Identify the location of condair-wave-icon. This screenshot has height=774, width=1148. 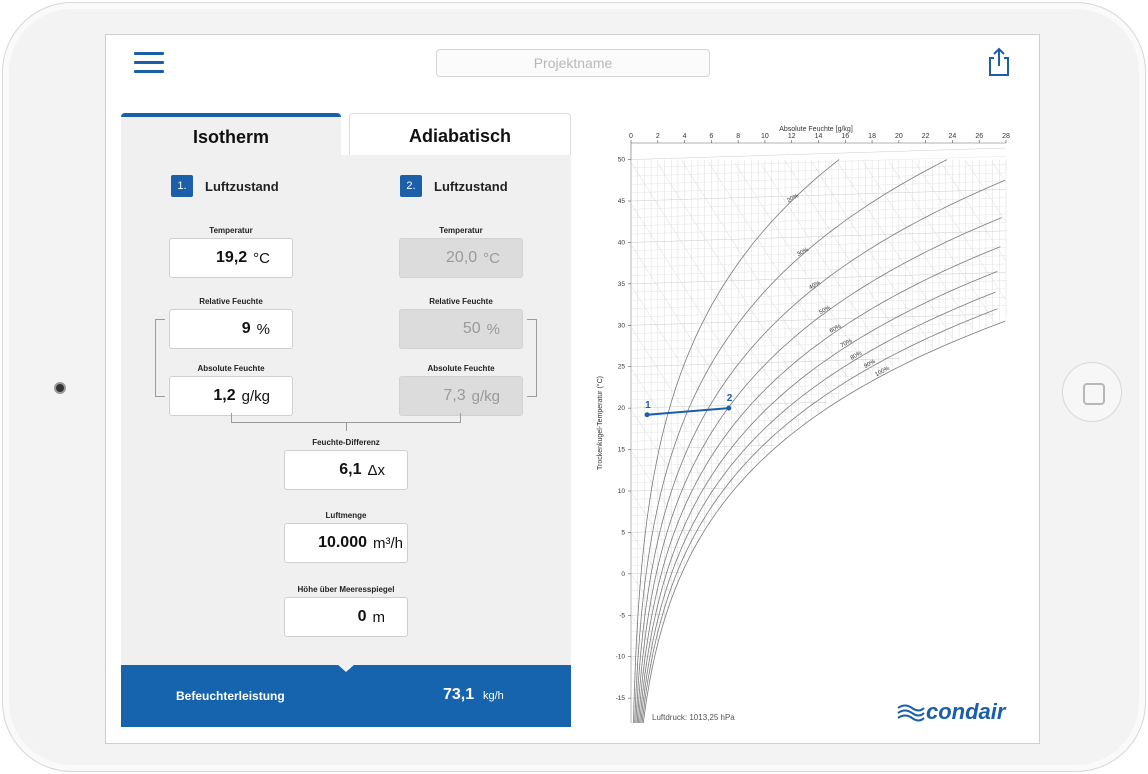
(911, 713).